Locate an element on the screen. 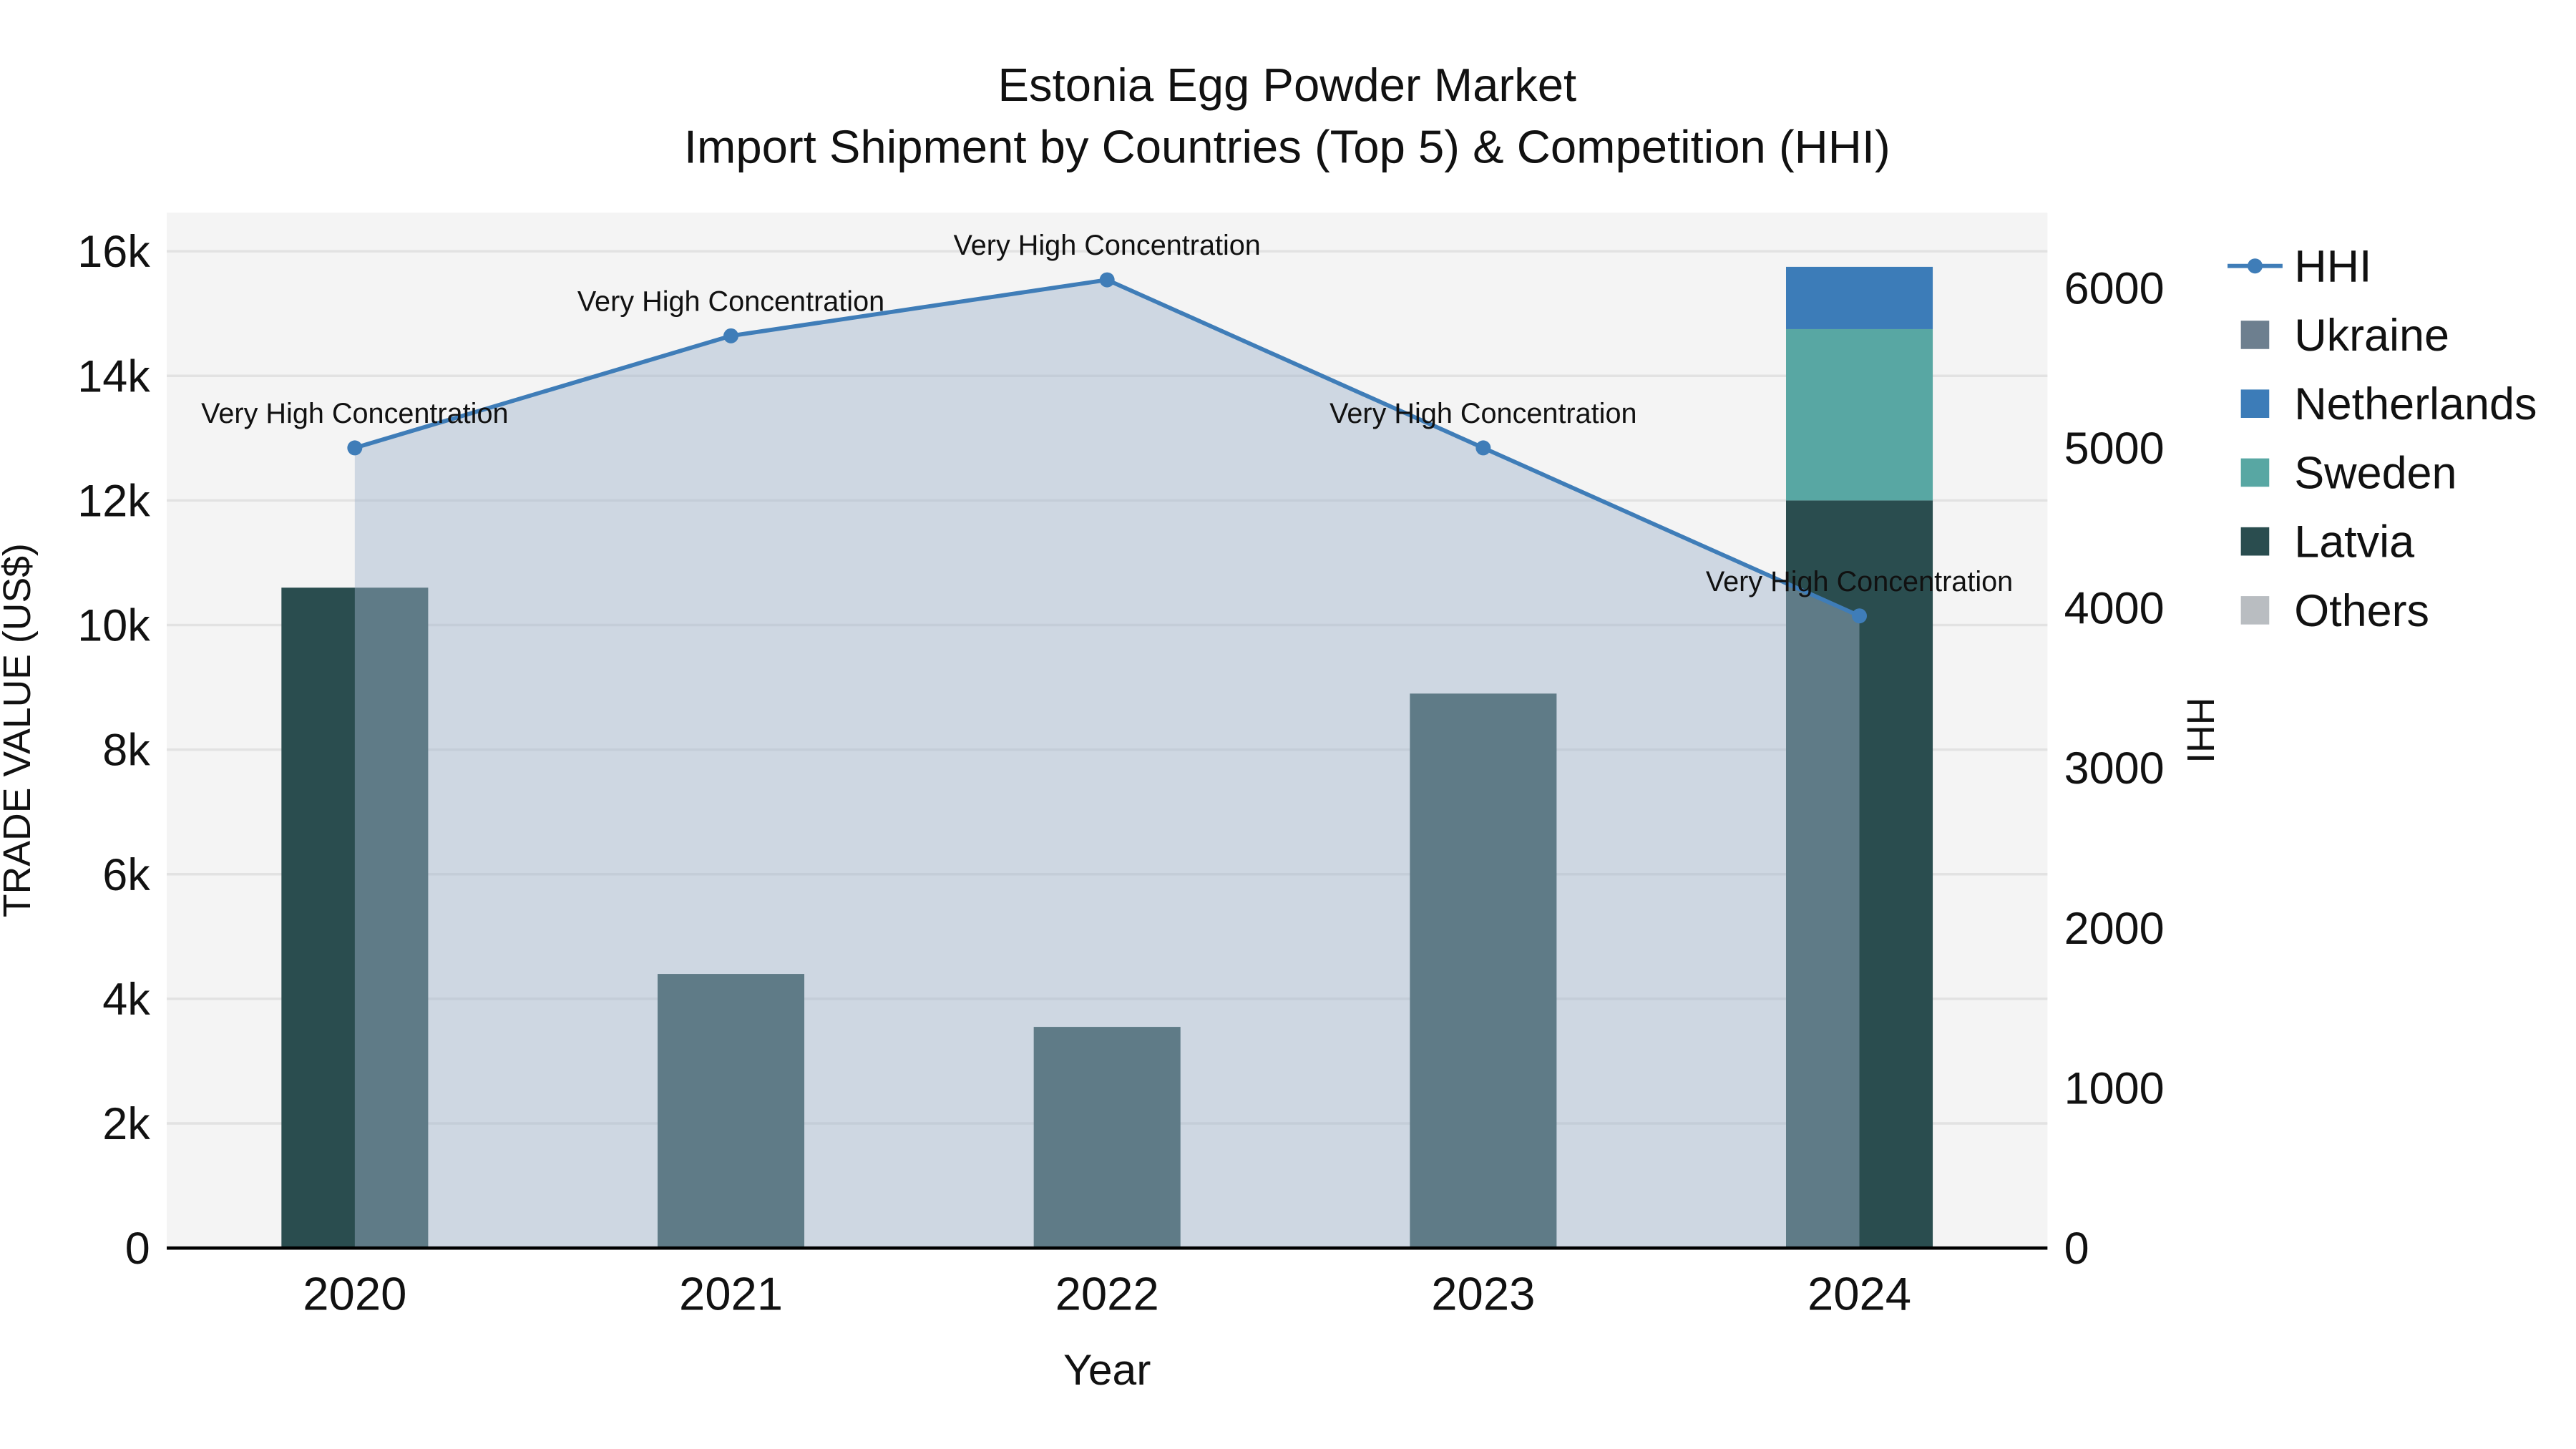 The image size is (2576, 1449). legend: HHI Ukraine Netherlands Sweden Latvia Others is located at coordinates (2382, 439).